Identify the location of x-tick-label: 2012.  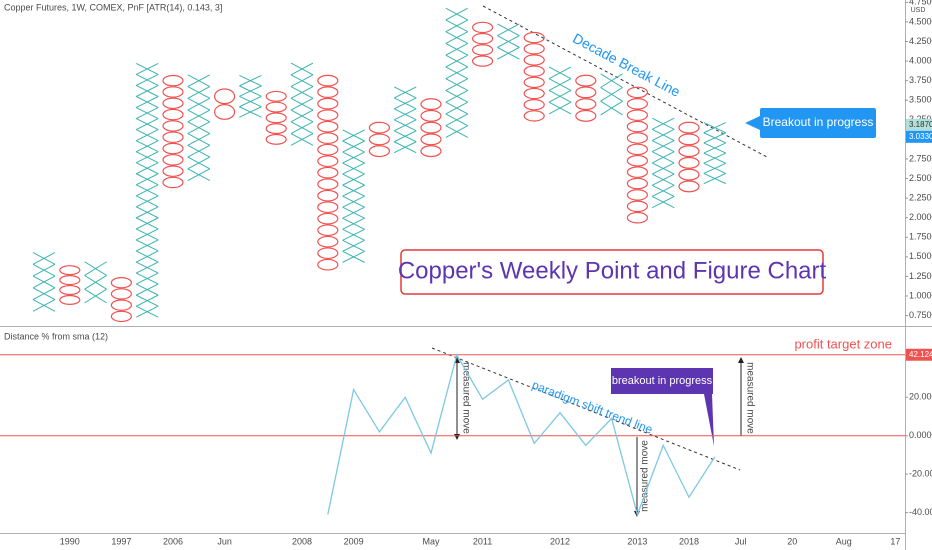
(560, 541).